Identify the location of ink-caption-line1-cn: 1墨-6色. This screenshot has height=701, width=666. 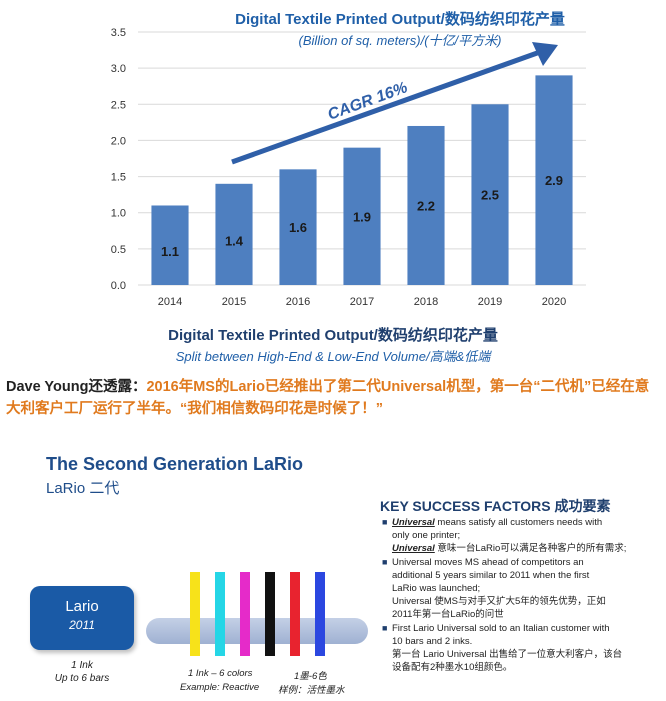
(310, 676).